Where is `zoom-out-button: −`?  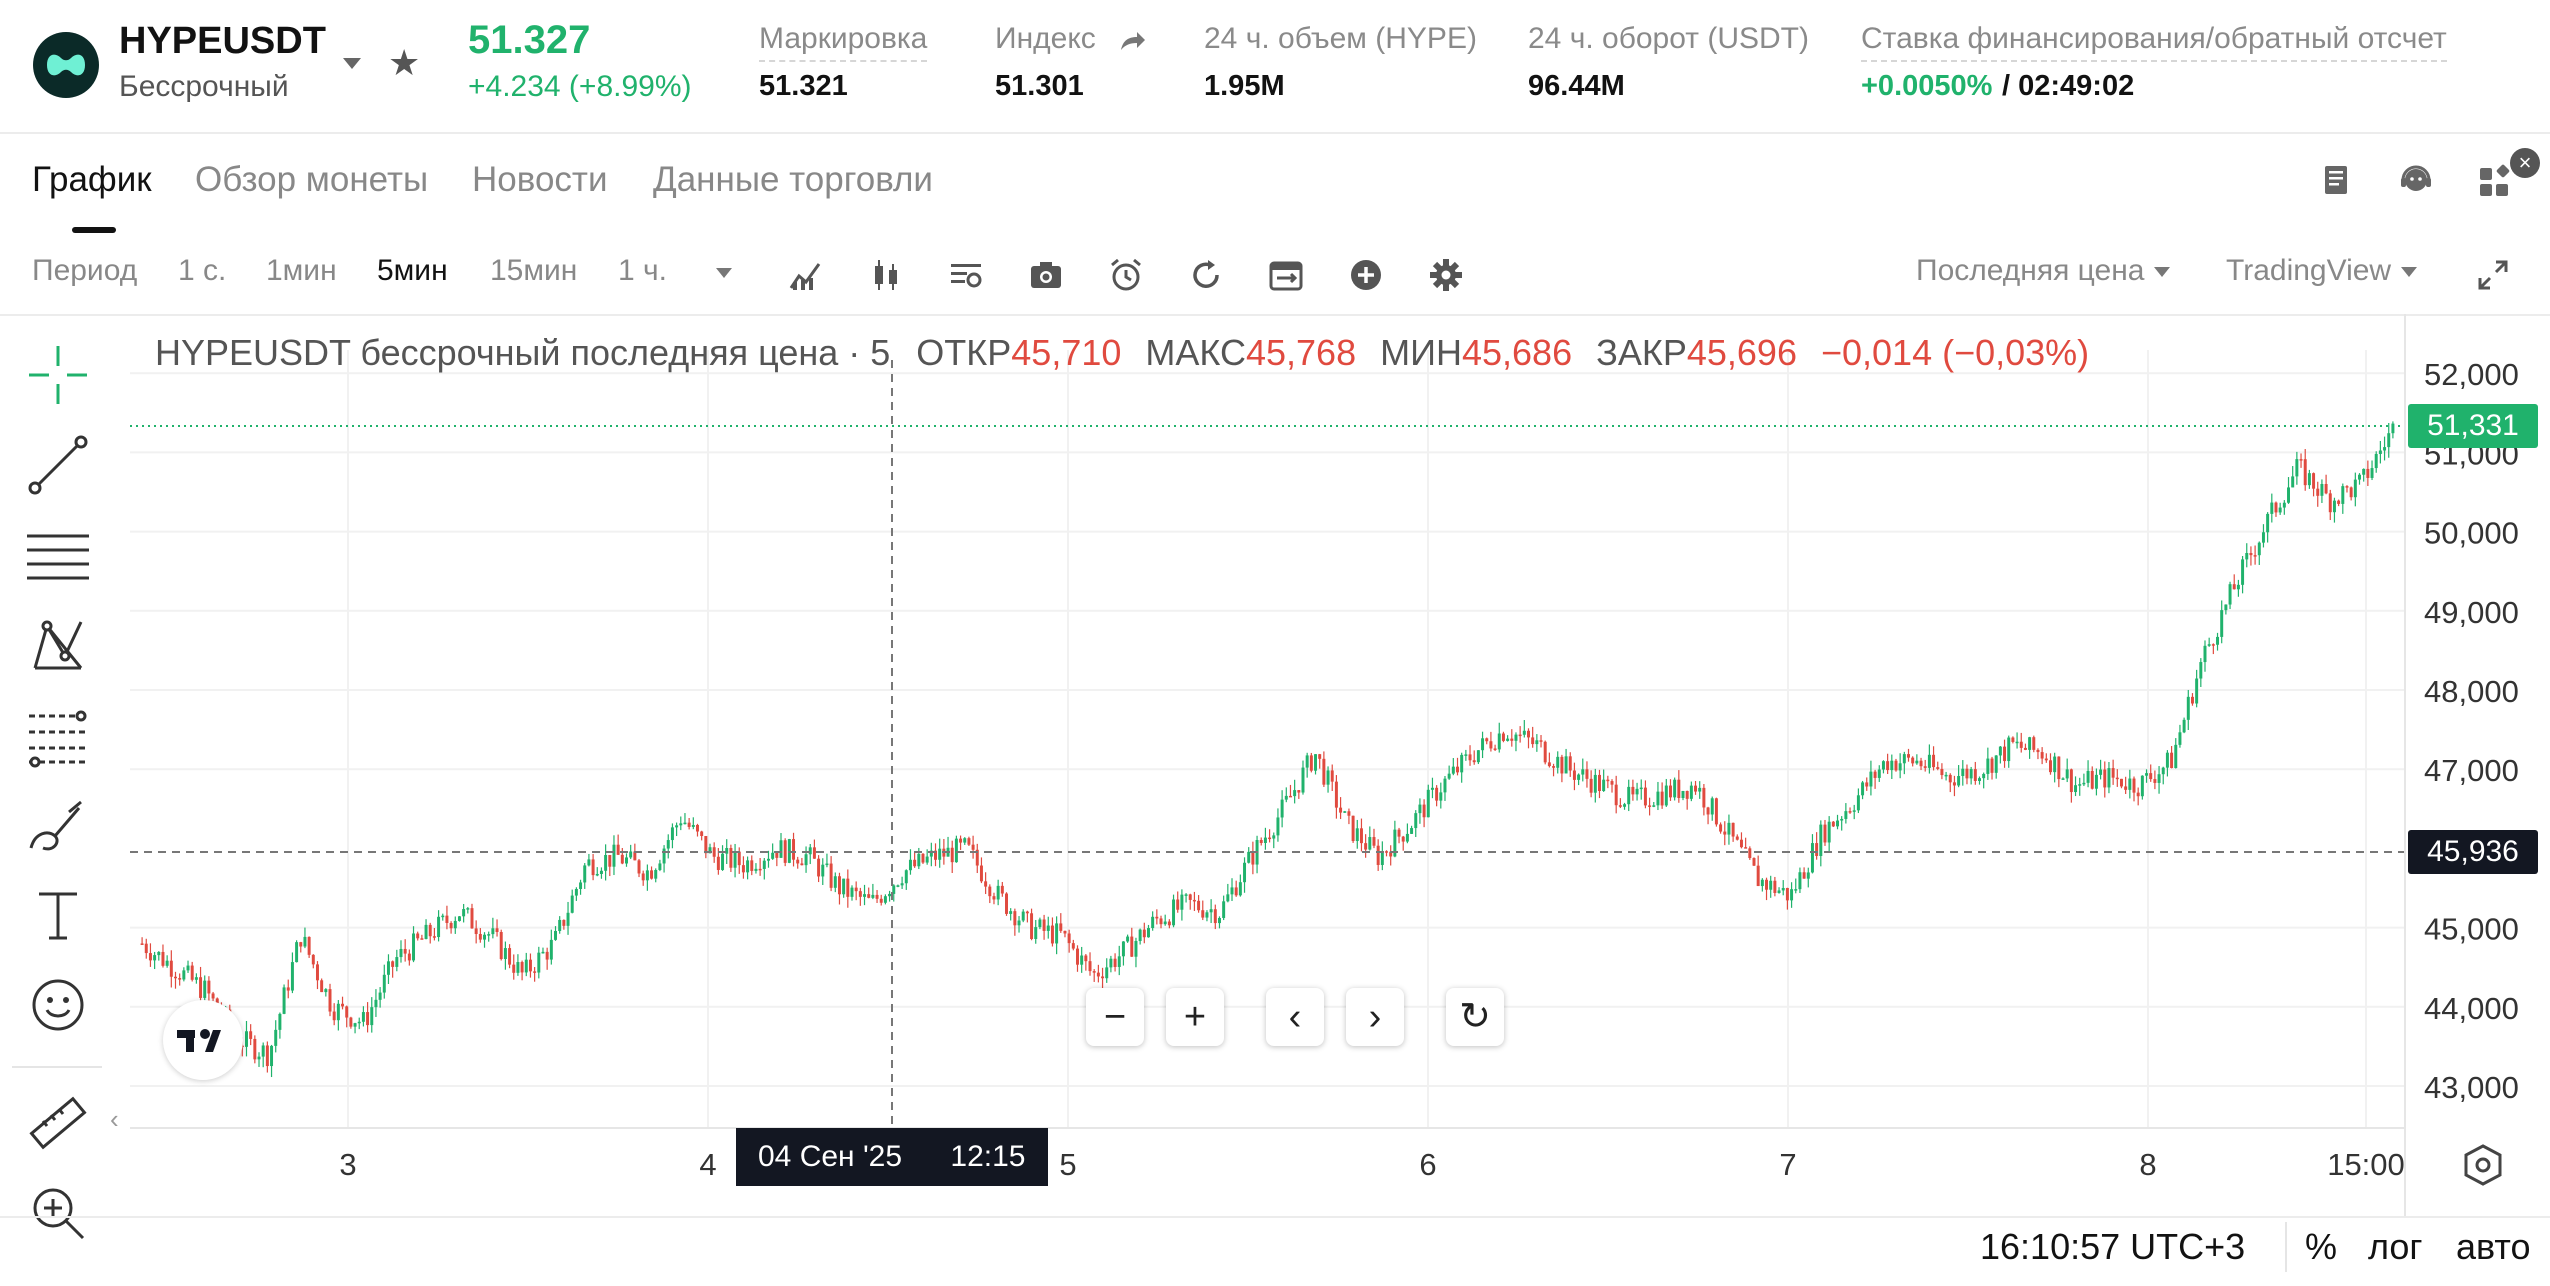 zoom-out-button: − is located at coordinates (1115, 1017).